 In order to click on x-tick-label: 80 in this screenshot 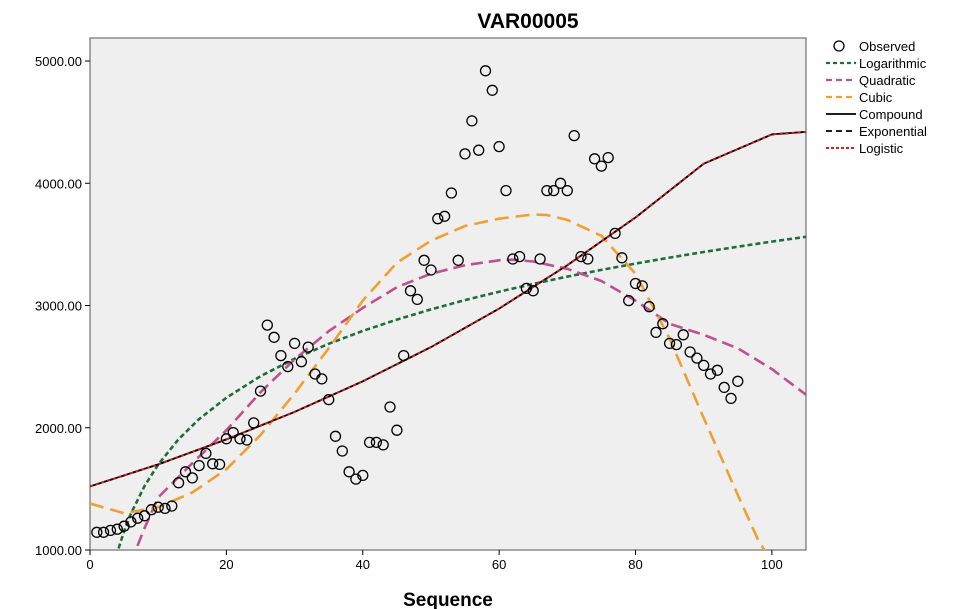, I will do `click(635, 564)`.